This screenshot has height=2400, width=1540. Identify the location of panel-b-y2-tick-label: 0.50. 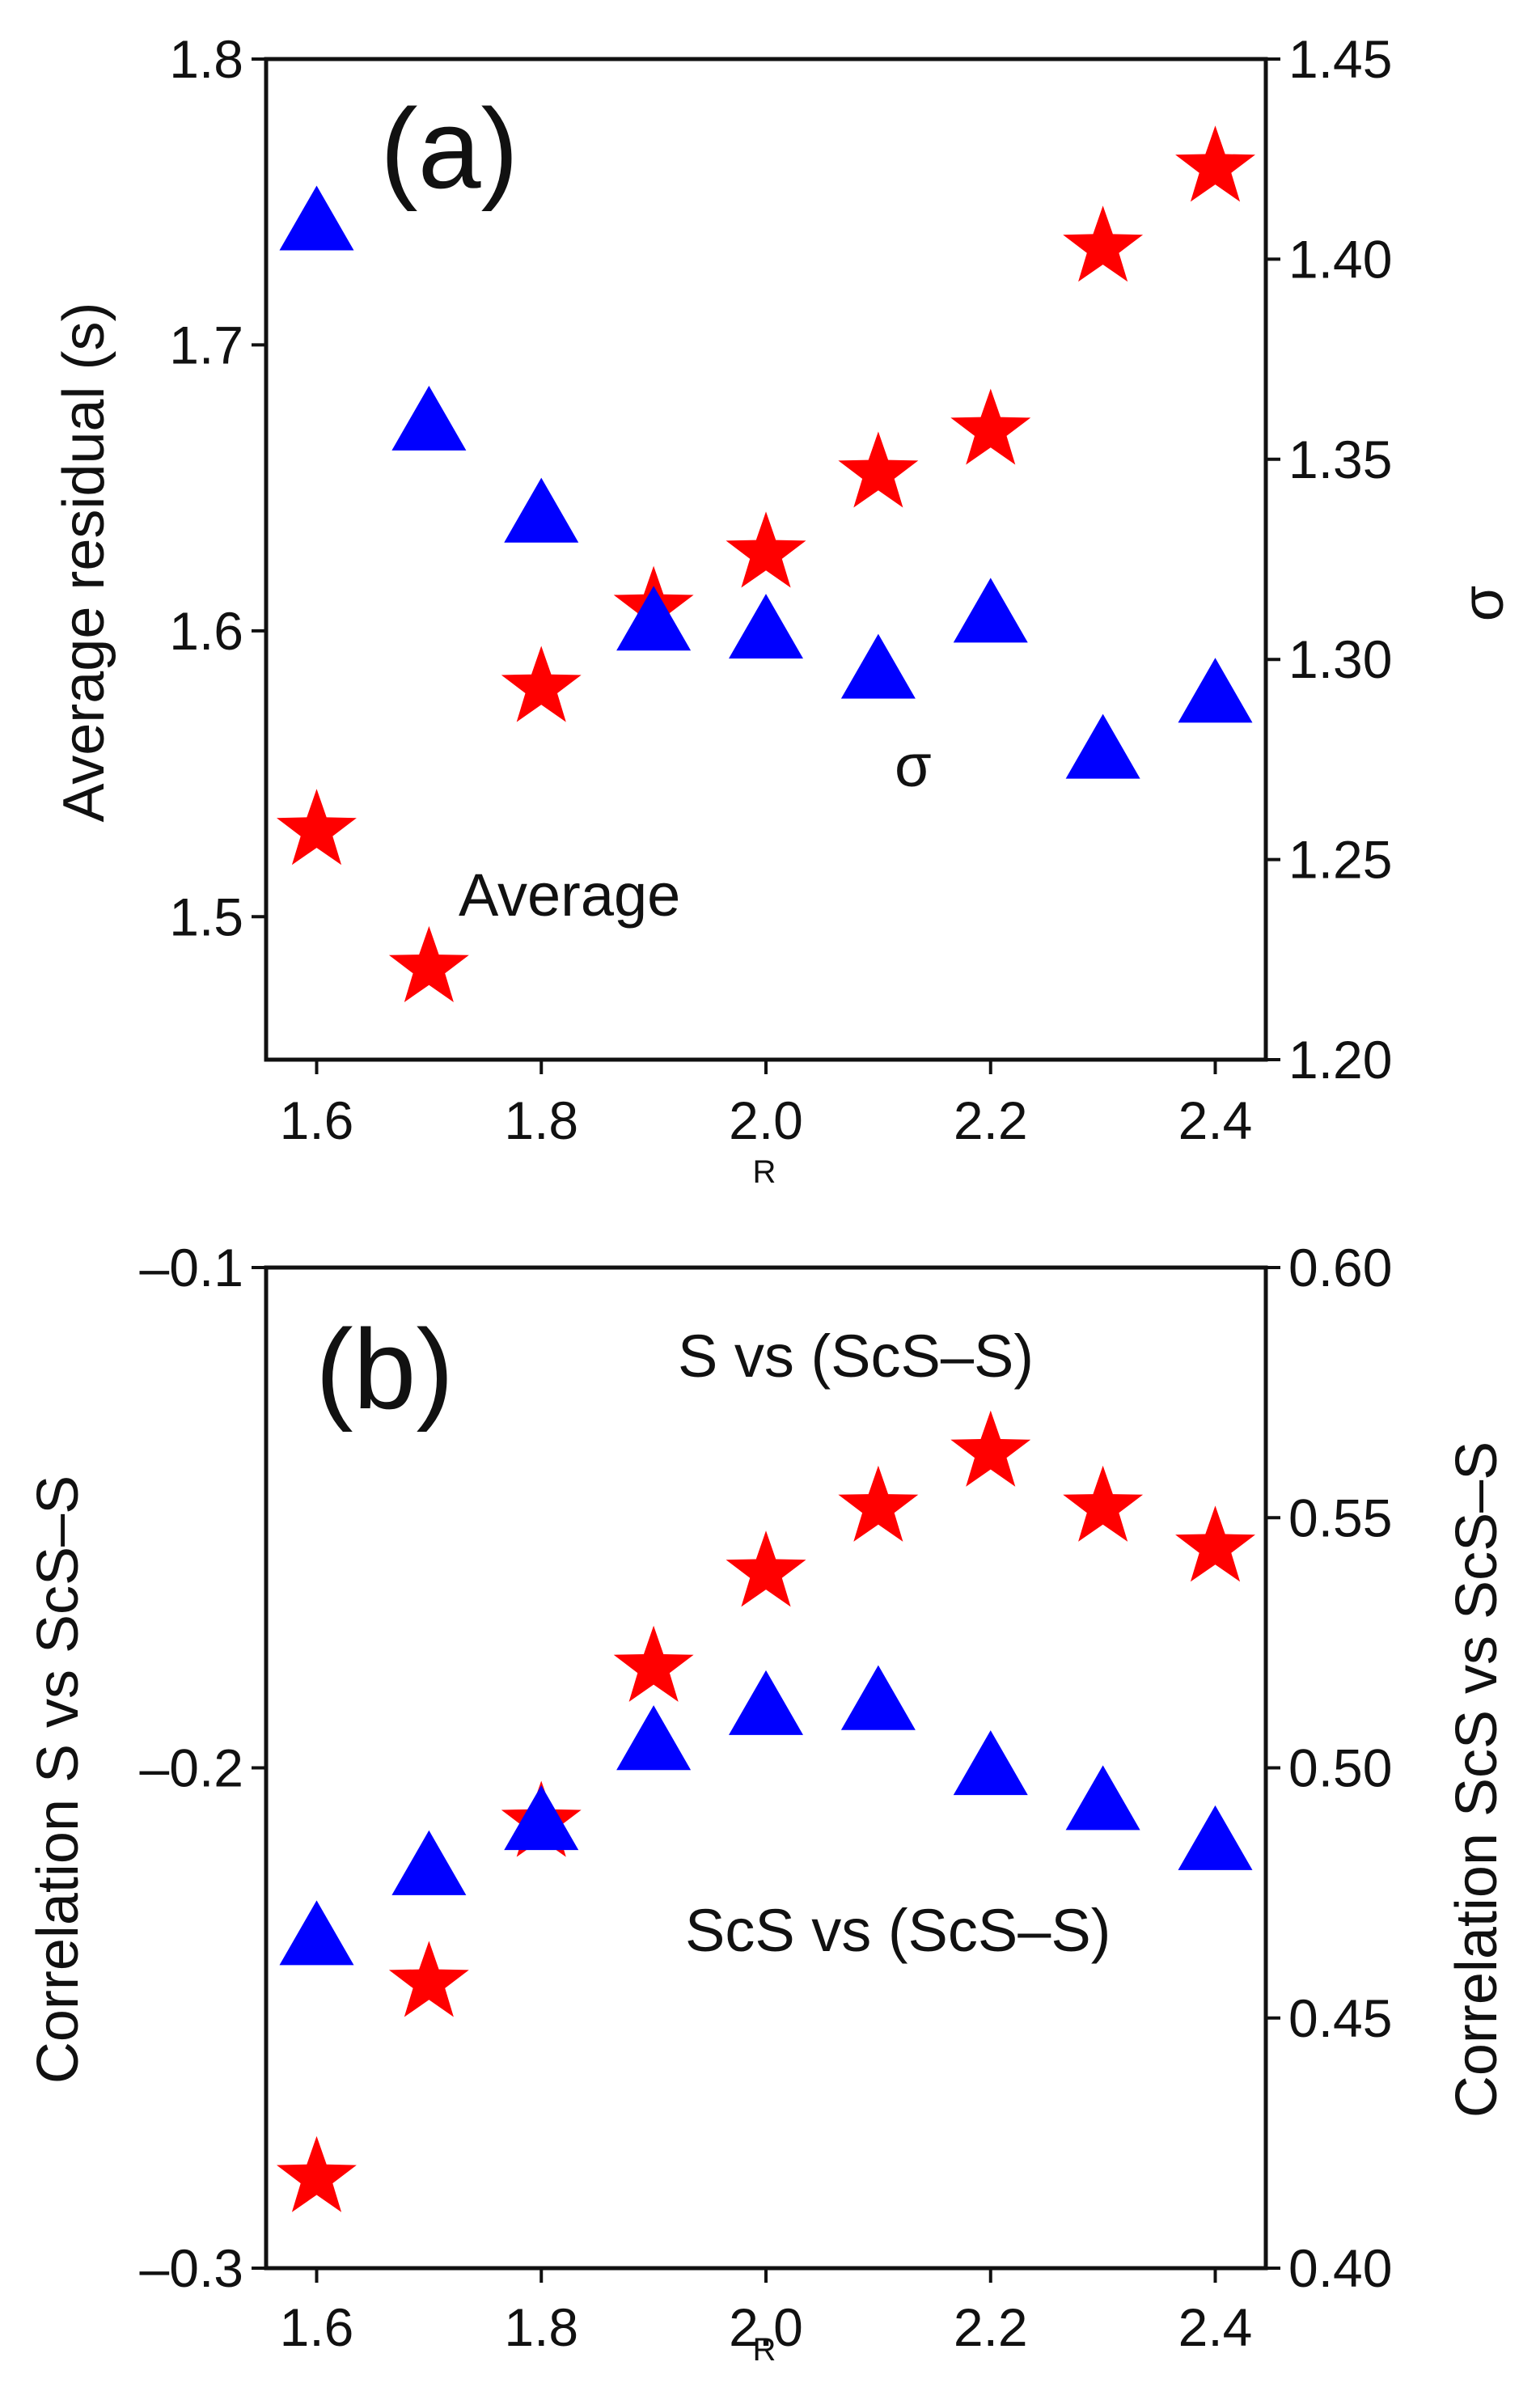
(1340, 1768).